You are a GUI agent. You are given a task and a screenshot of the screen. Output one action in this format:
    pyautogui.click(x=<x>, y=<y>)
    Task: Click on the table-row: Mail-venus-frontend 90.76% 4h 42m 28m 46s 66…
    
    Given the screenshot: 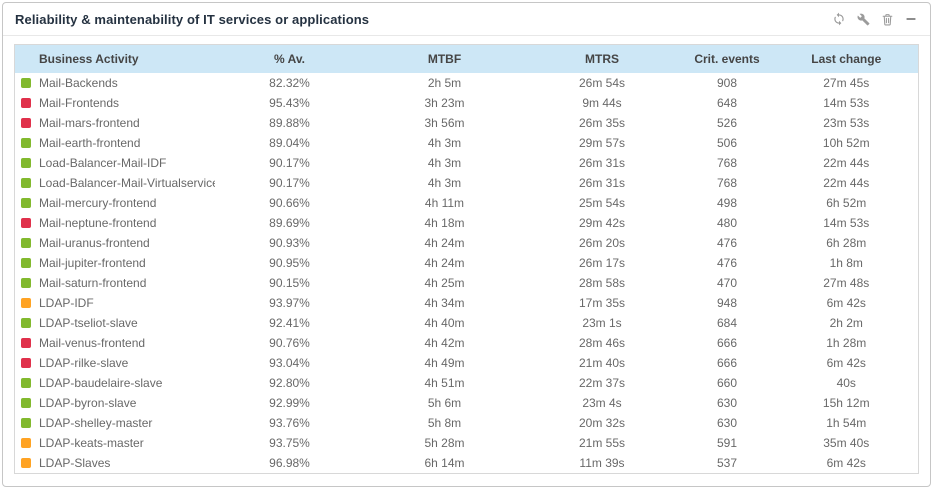 What is the action you would take?
    pyautogui.click(x=467, y=343)
    